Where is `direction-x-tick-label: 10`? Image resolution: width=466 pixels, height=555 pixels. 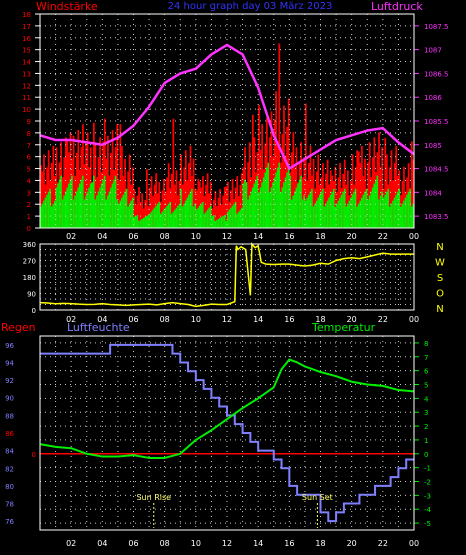
direction-x-tick-label: 10 is located at coordinates (196, 319).